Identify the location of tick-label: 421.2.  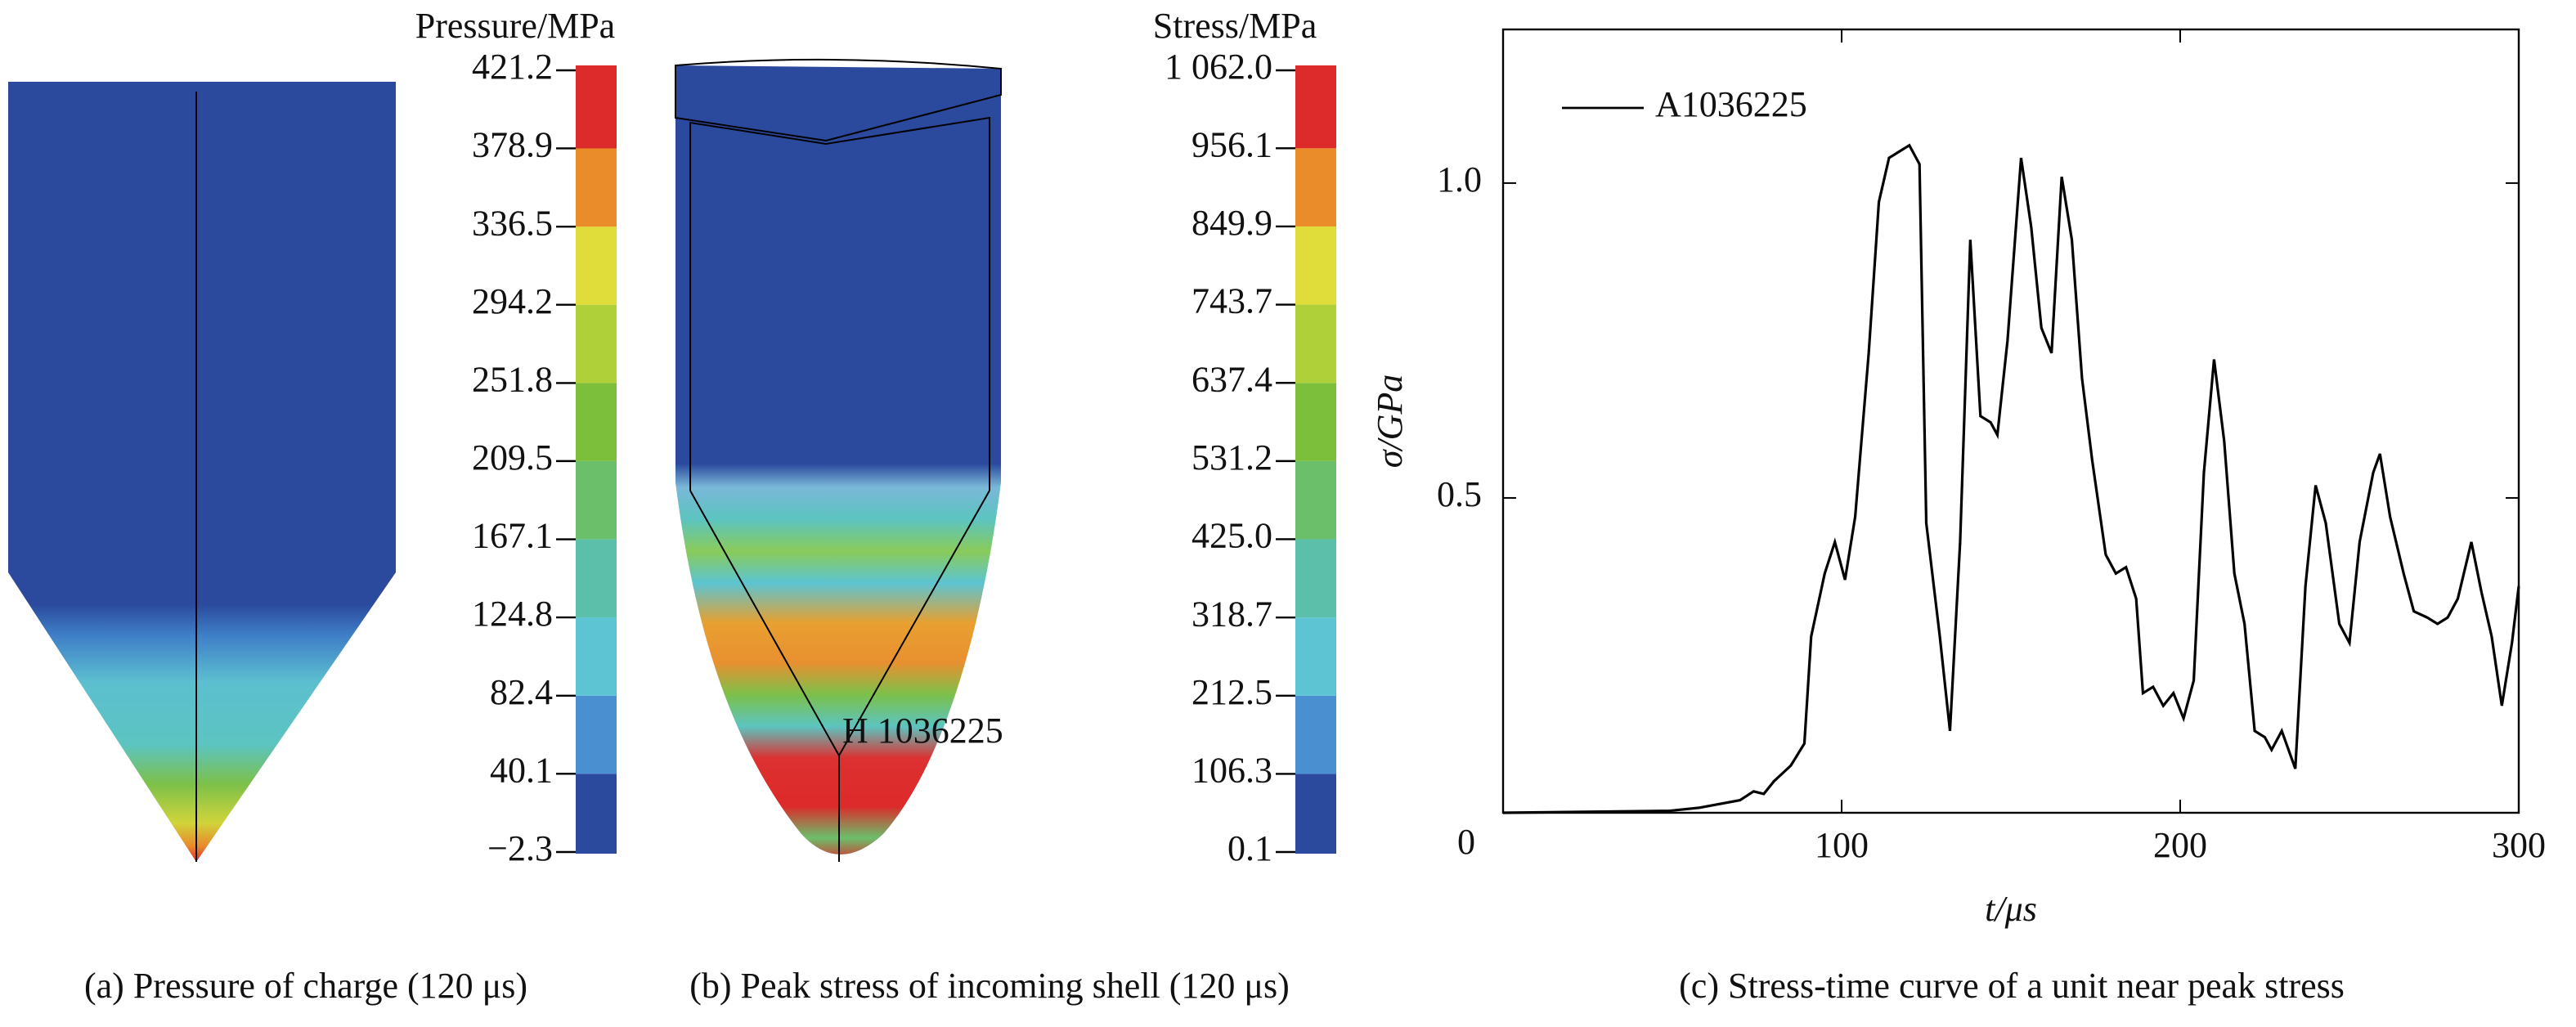
(512, 67).